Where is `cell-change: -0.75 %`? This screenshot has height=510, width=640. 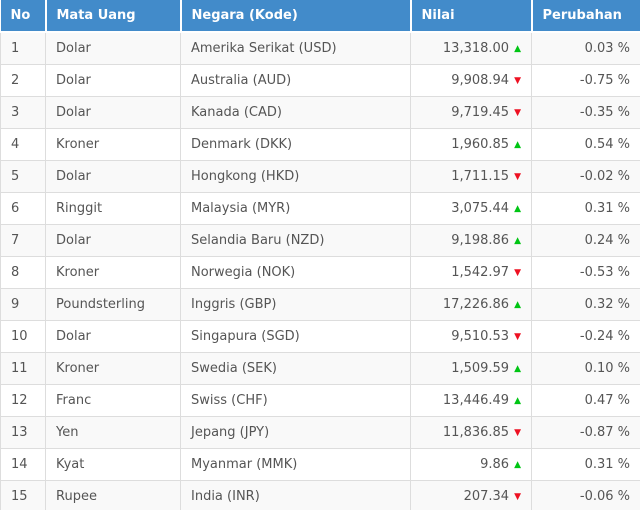 cell-change: -0.75 % is located at coordinates (585, 80).